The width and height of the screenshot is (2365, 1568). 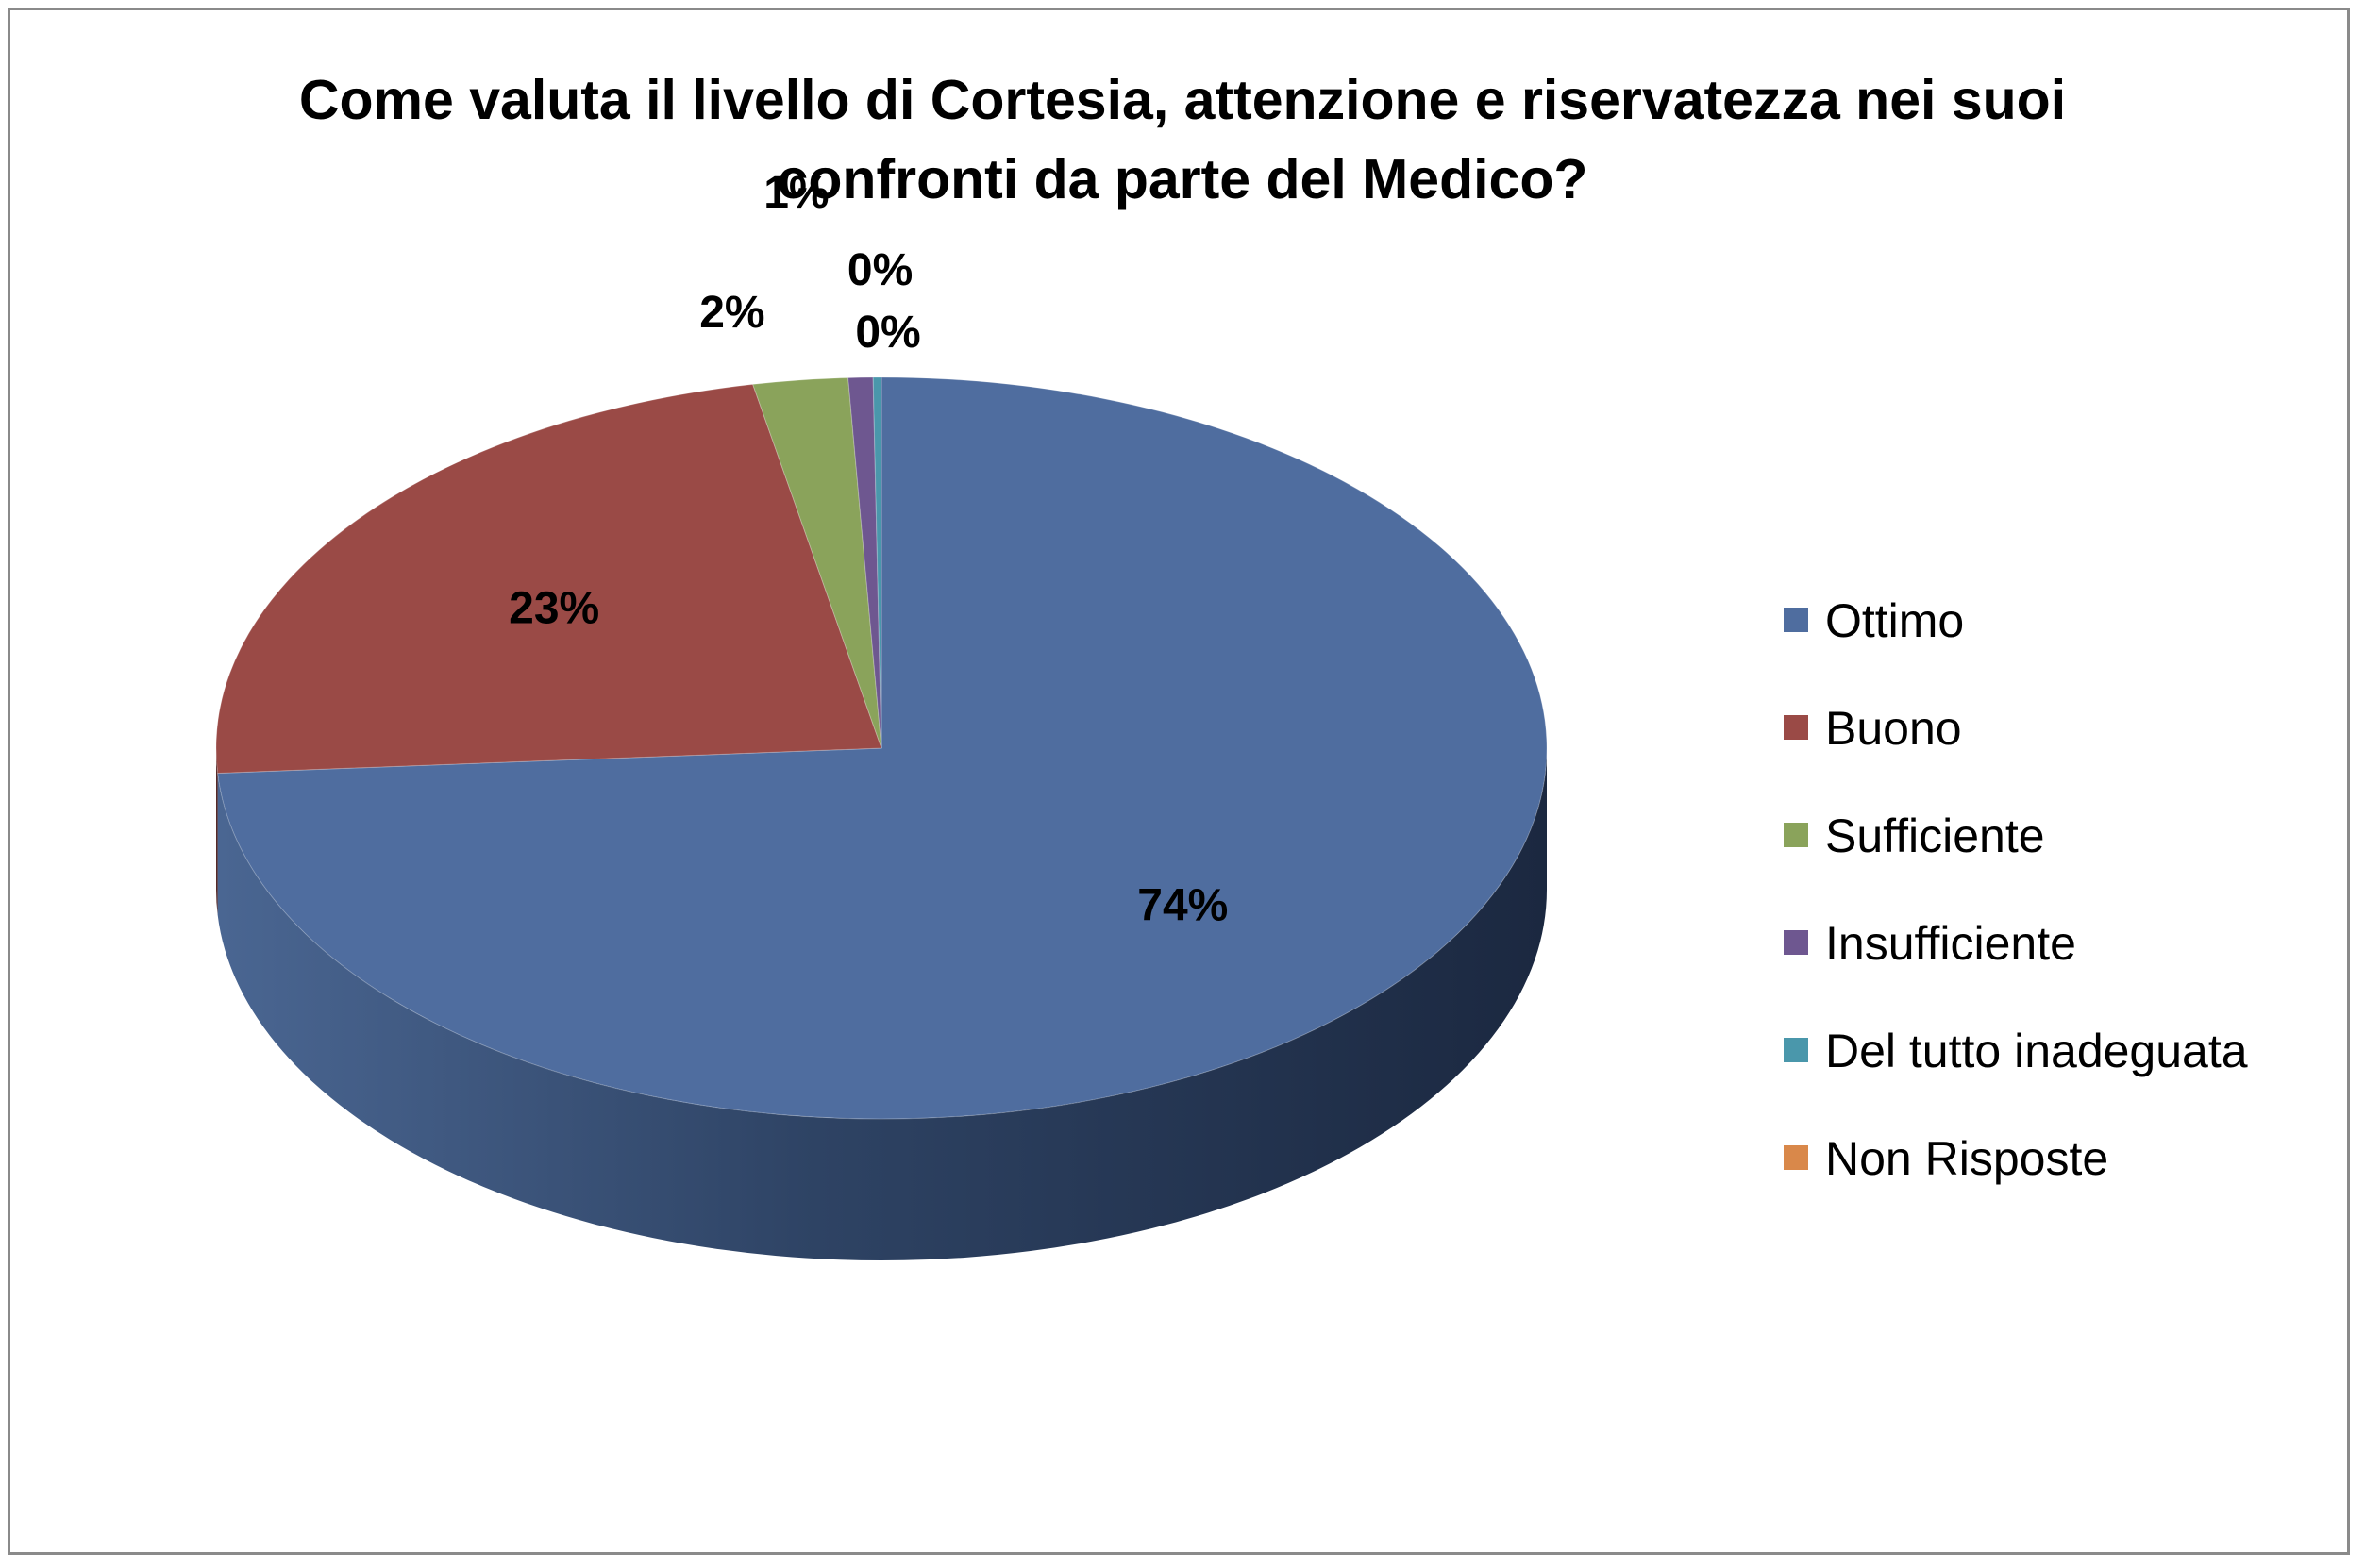 I want to click on pie-side-buono, so click(x=217, y=831).